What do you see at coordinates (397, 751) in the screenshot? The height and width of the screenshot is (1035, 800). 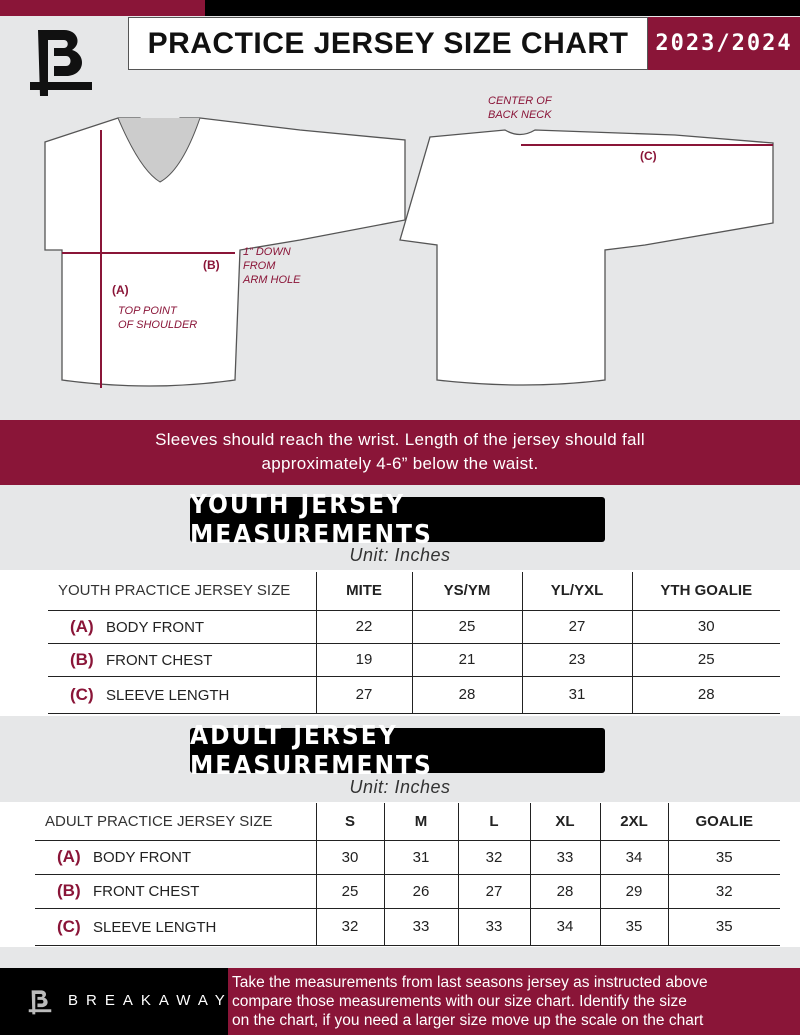 I see `adult-section-title: ADULT JERSEY MEASUREMENTS` at bounding box center [397, 751].